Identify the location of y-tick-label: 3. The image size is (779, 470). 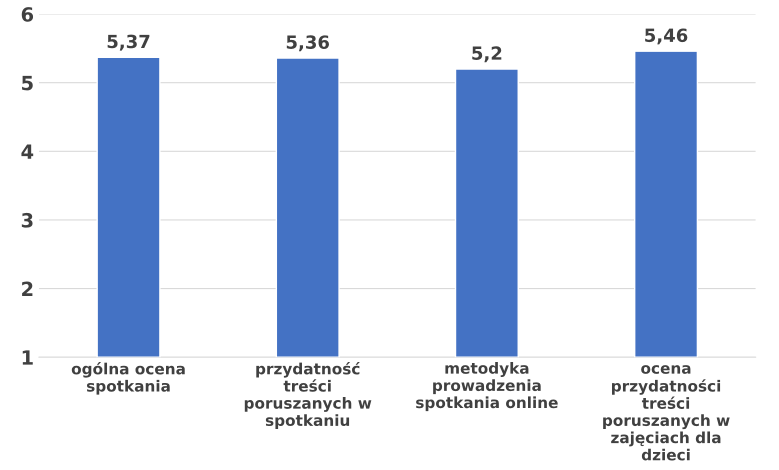
(27, 220).